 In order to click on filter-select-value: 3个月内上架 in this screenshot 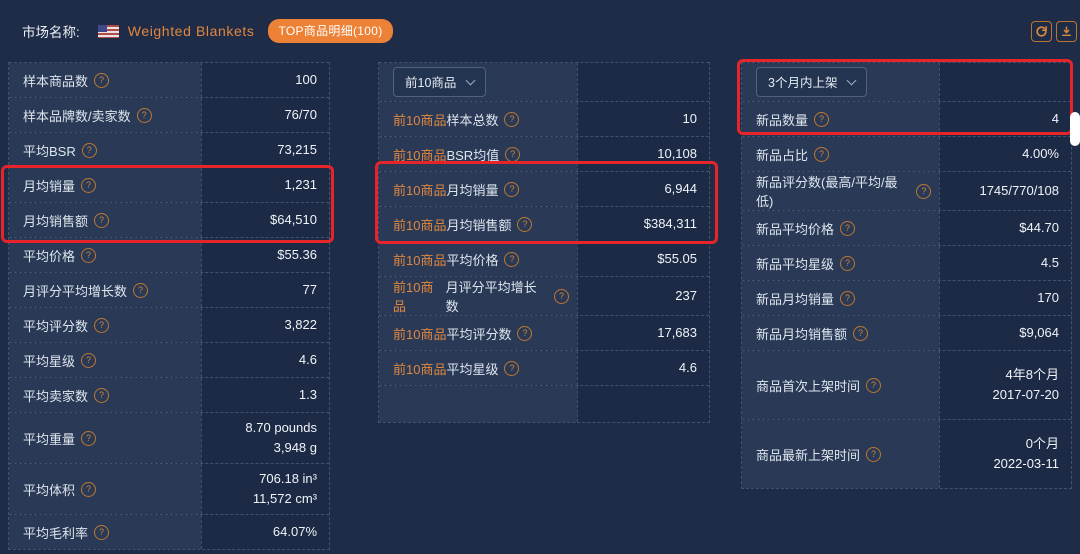, I will do `click(803, 83)`.